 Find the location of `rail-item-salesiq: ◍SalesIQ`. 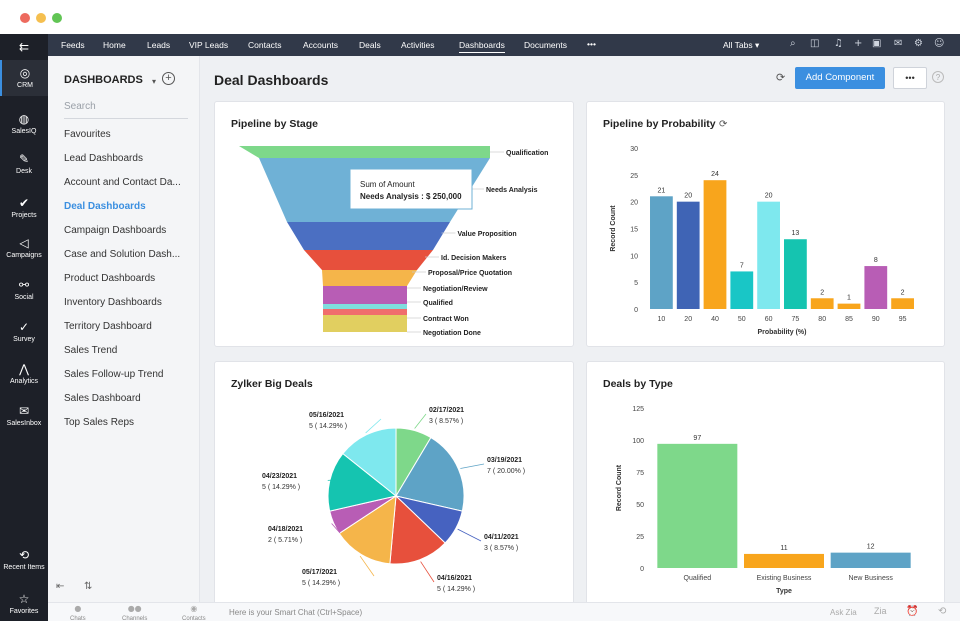

rail-item-salesiq: ◍SalesIQ is located at coordinates (24, 124).